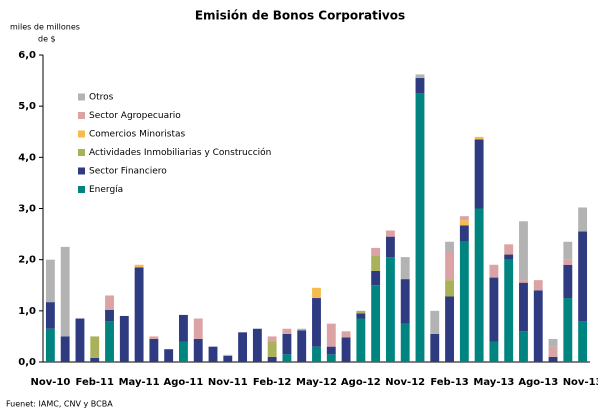 The height and width of the screenshot is (413, 598). Describe the element at coordinates (538, 382) in the screenshot. I see `x-tick-label: Ago-13` at that location.